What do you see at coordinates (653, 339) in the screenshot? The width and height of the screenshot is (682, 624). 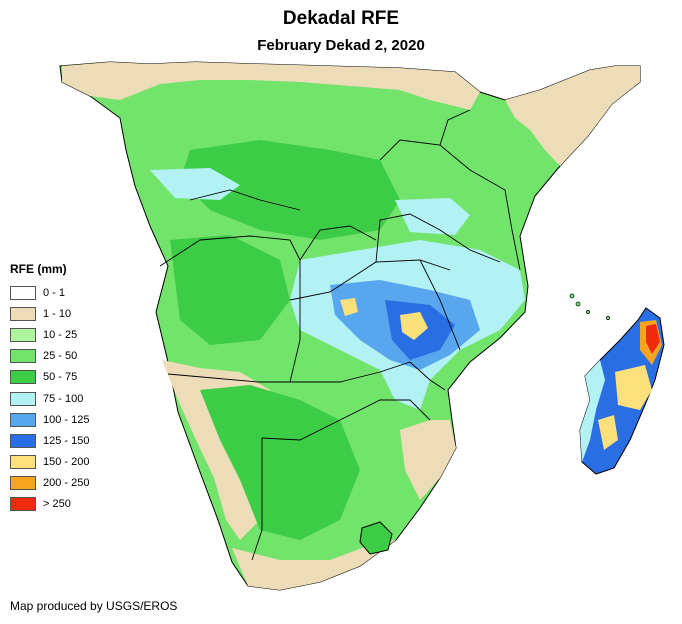 I see `madagascar-extreme-north` at bounding box center [653, 339].